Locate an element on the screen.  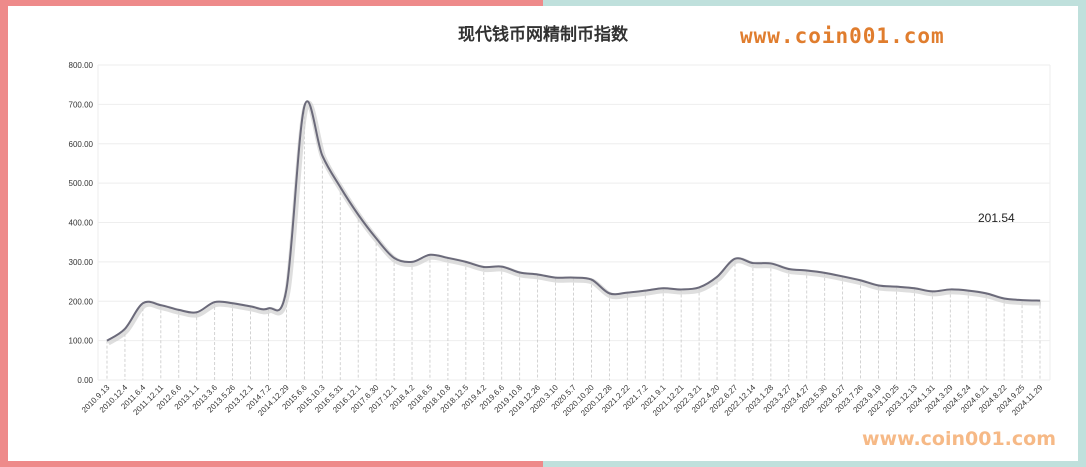
y-tick-label: 0.00 is located at coordinates (85, 380).